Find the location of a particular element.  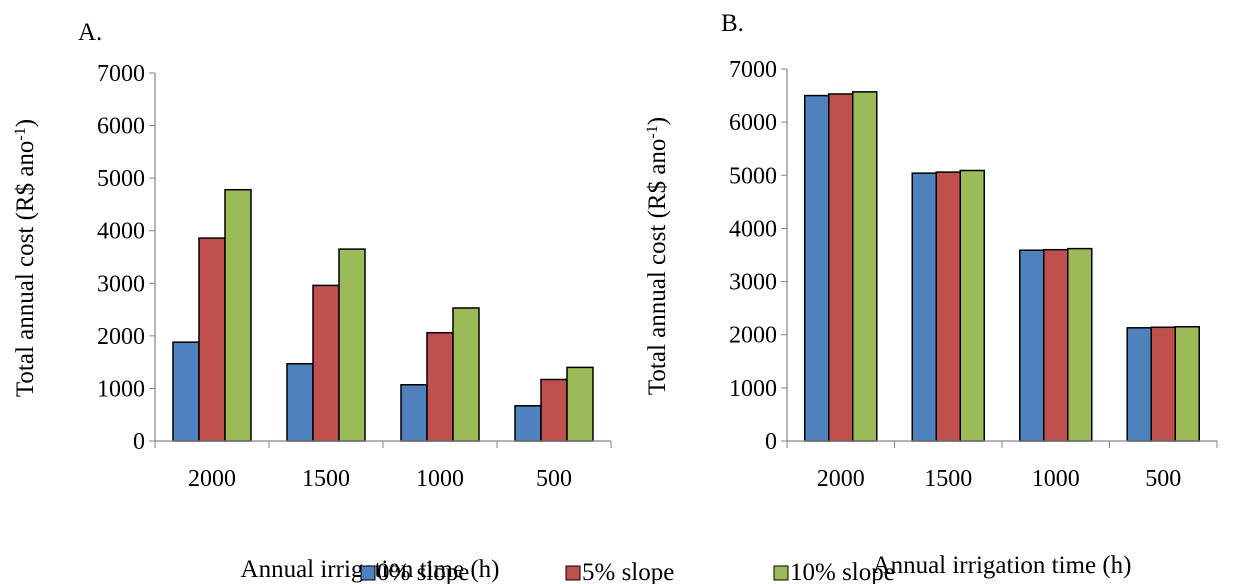

y-tick-labels-a: 0 1000 2000 3000 4000 5000 6000 7000 is located at coordinates (121, 258).